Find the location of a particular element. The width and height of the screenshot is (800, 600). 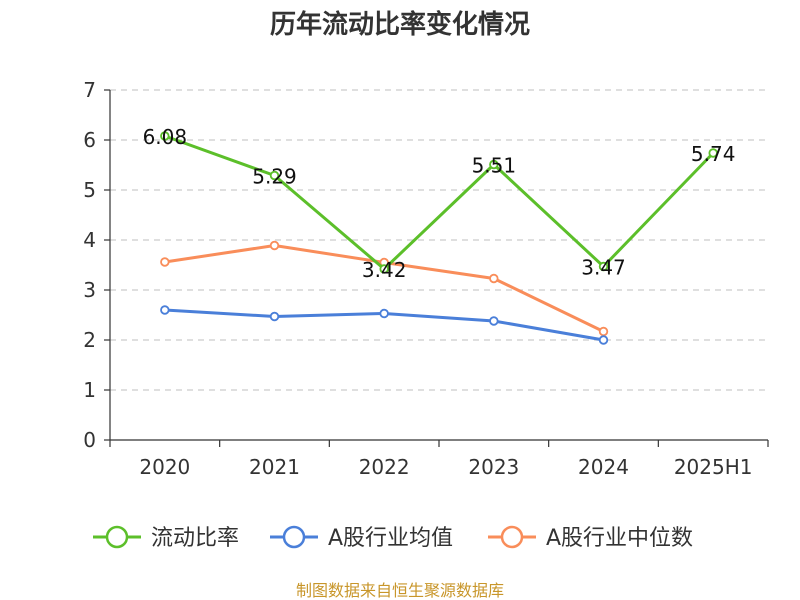

y-tick-label: 3 is located at coordinates (89, 290).